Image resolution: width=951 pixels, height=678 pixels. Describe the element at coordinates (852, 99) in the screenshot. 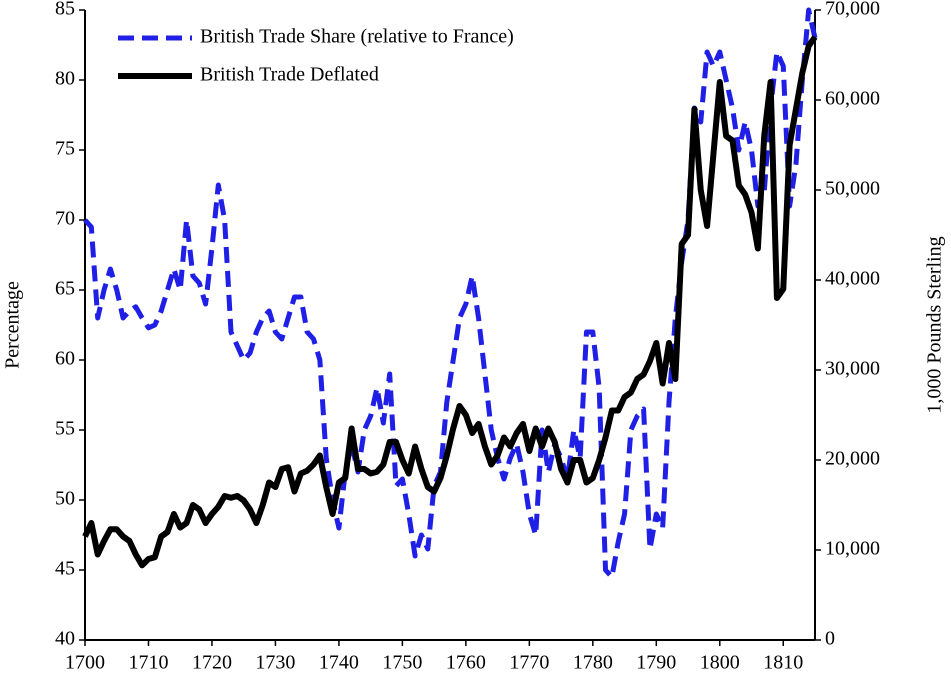

I see `y2-tick-label: 60,000` at that location.